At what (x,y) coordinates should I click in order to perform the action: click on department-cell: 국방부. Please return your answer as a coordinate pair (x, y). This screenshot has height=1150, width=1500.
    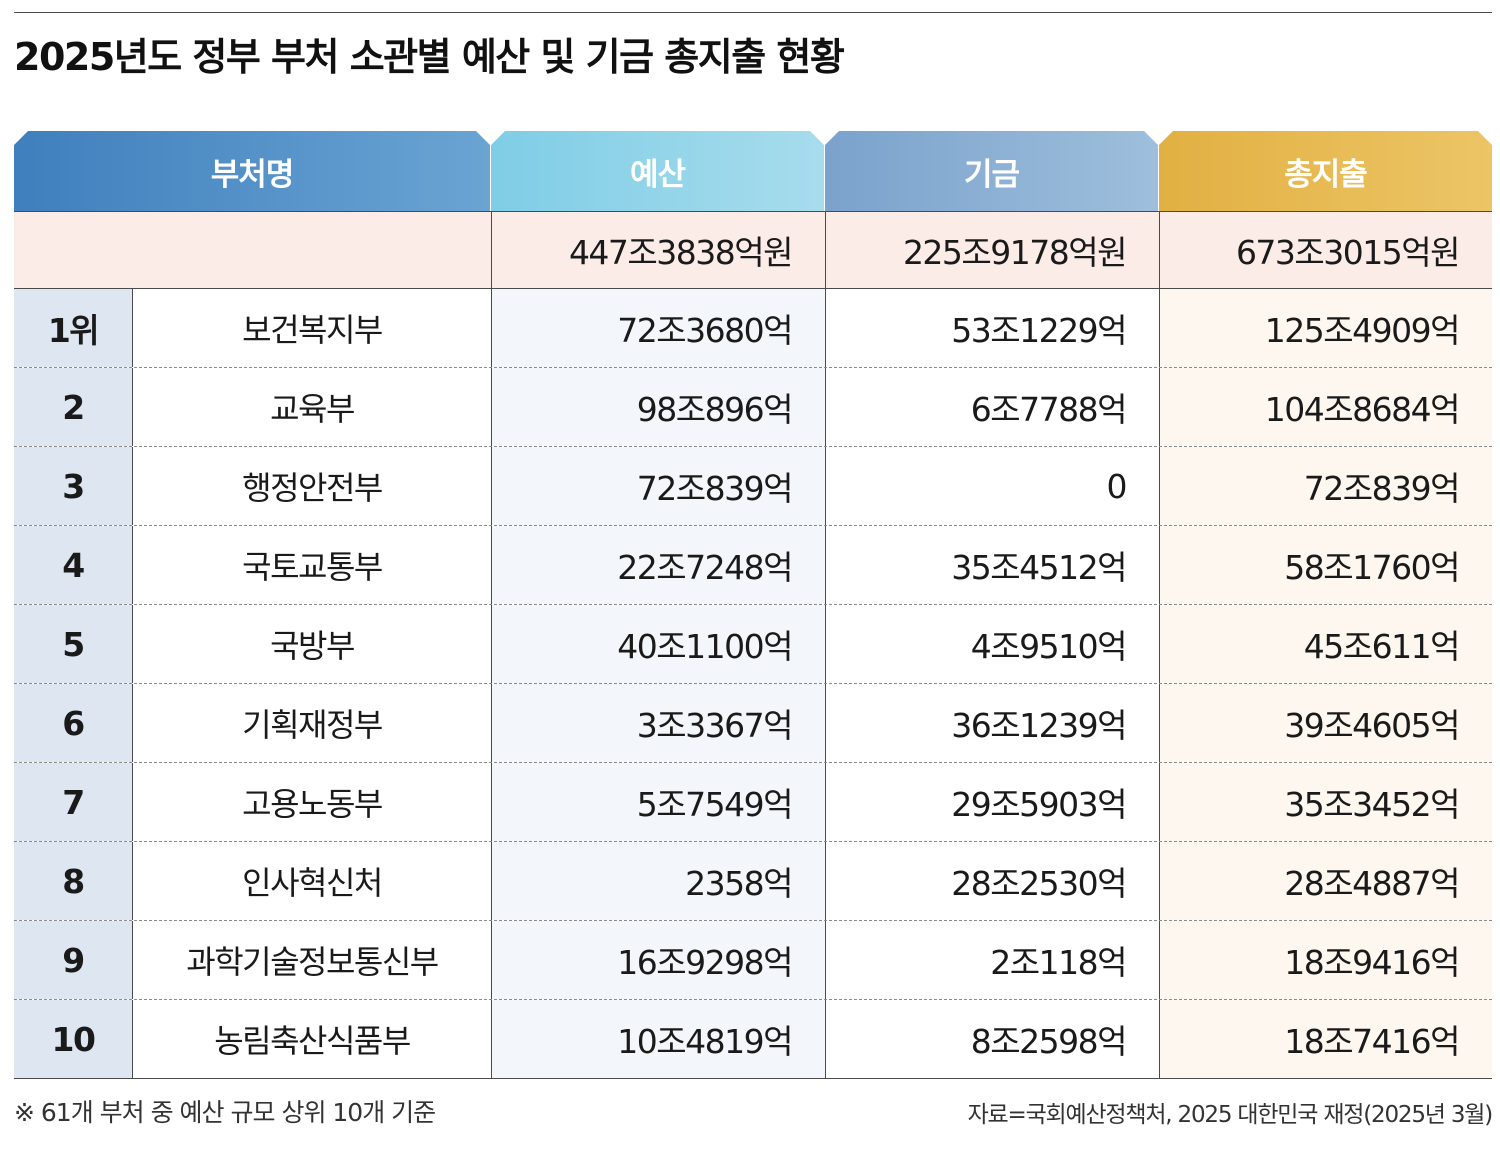
    Looking at the image, I should click on (312, 644).